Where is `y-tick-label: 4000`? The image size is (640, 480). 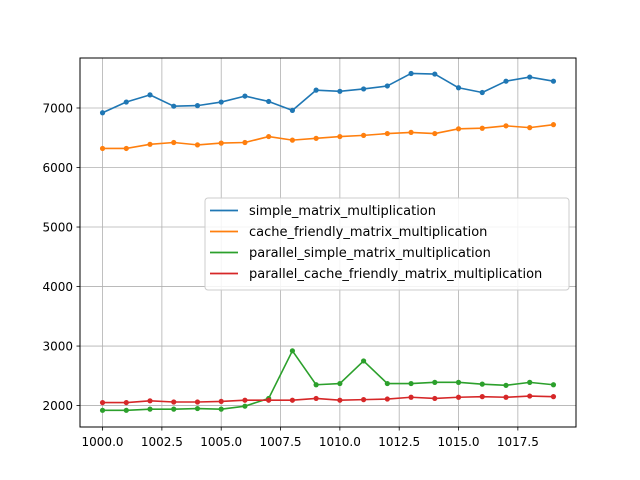 y-tick-label: 4000 is located at coordinates (57, 287).